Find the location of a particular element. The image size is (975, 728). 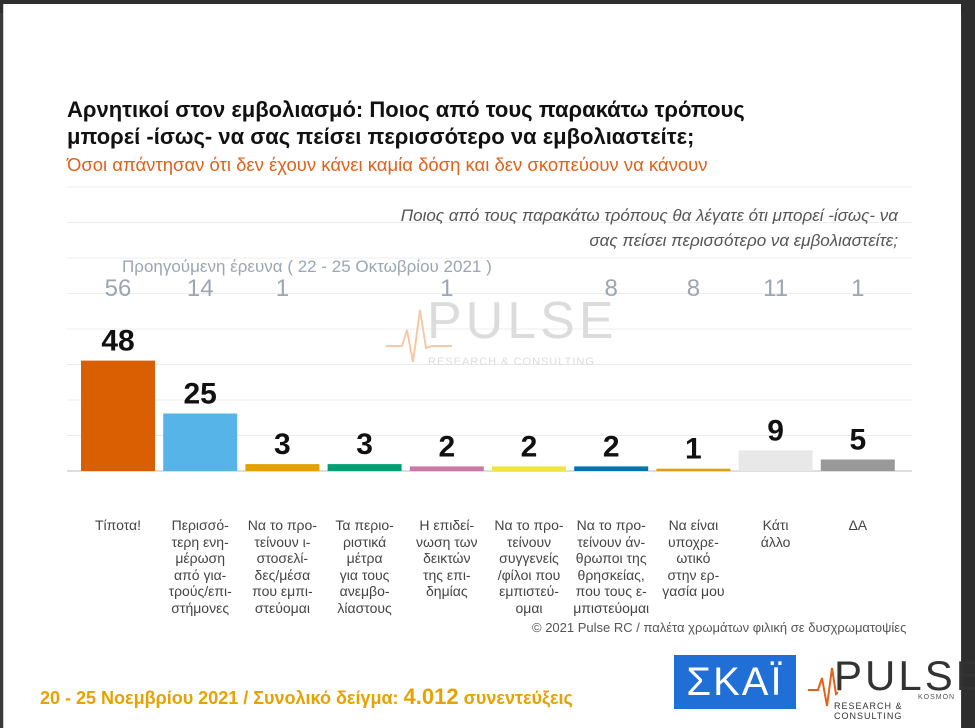

window-frame-right is located at coordinates (968, 364).